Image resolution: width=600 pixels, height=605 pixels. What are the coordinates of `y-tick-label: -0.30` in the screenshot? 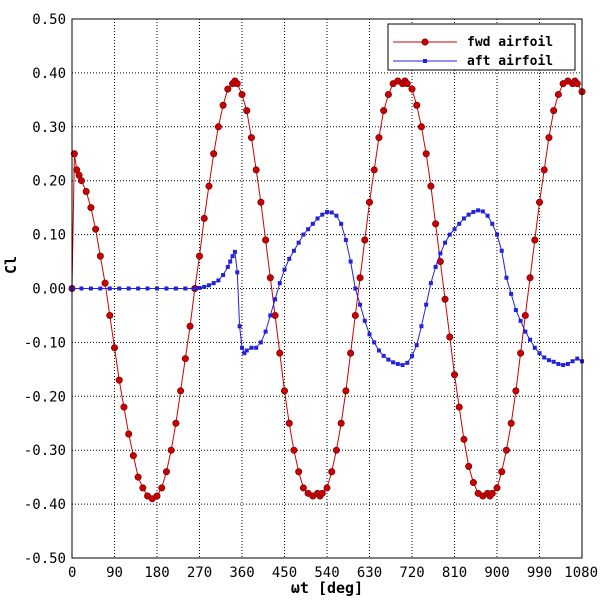 It's located at (45, 451).